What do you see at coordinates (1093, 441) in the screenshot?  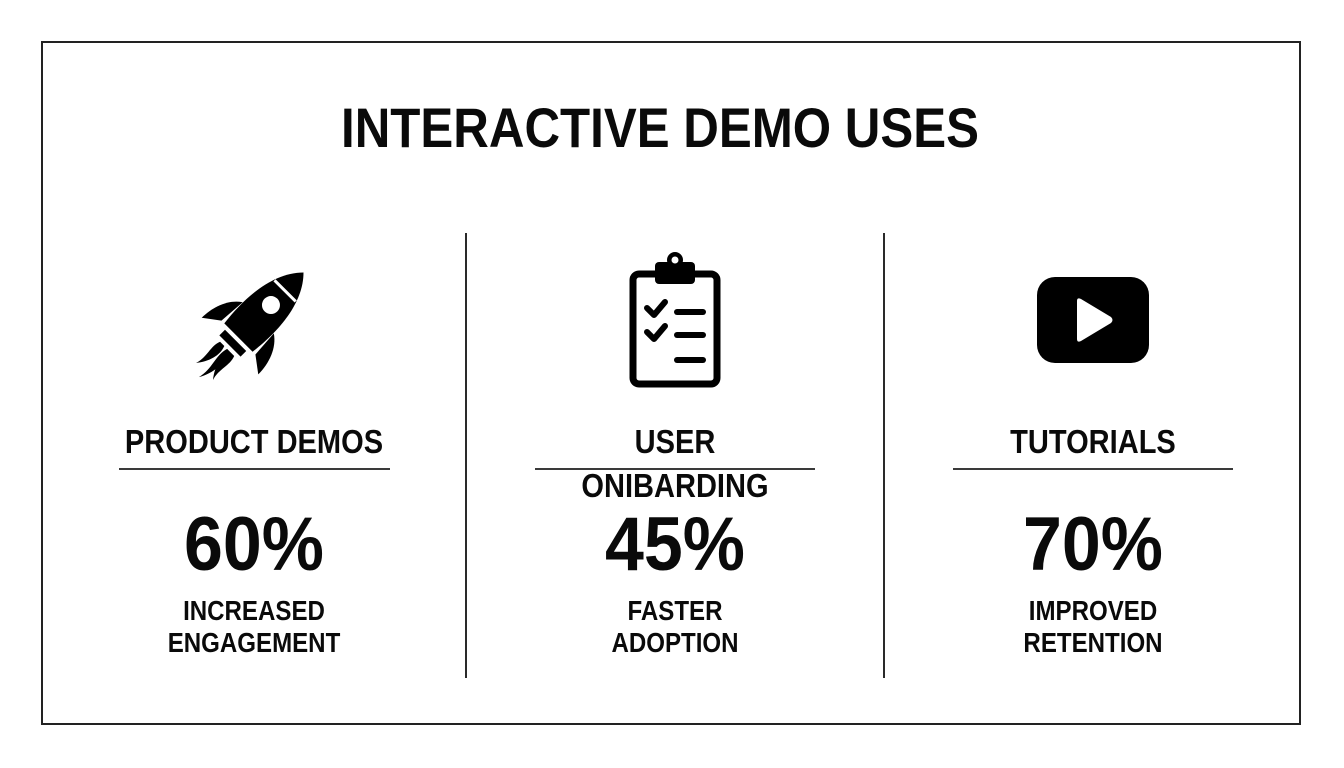 I see `column-heading: TUTORIALS` at bounding box center [1093, 441].